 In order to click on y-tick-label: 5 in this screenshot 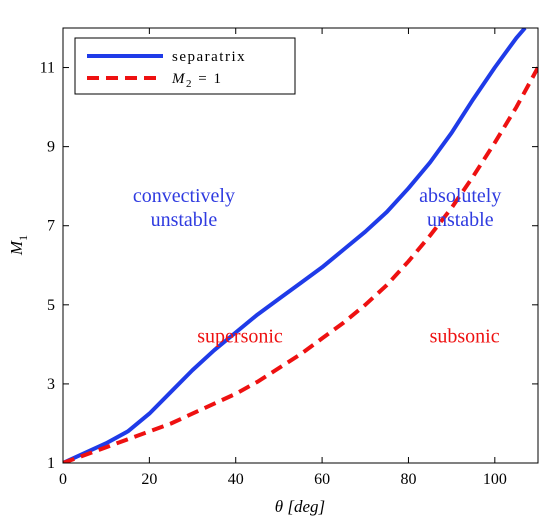, I will do `click(51, 305)`.